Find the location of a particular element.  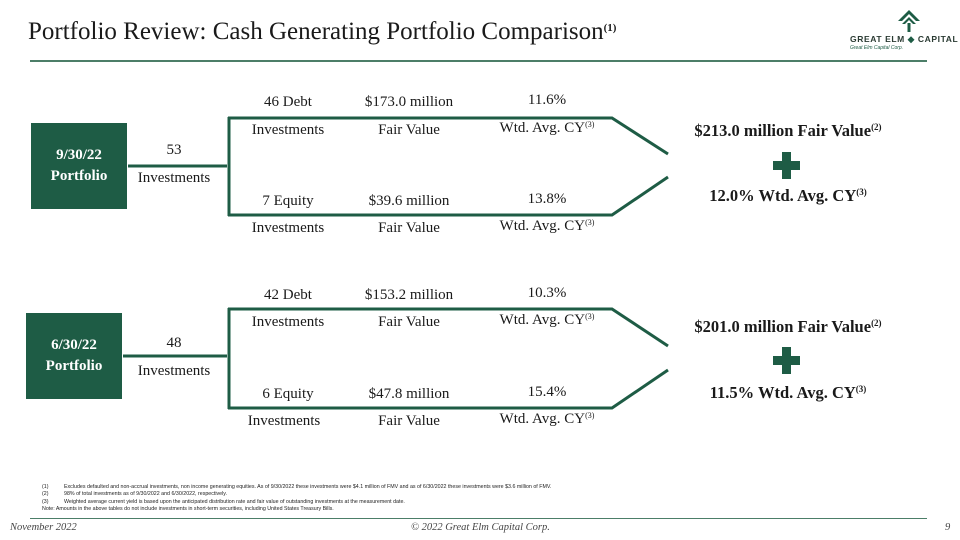

title-divider is located at coordinates (478, 61).